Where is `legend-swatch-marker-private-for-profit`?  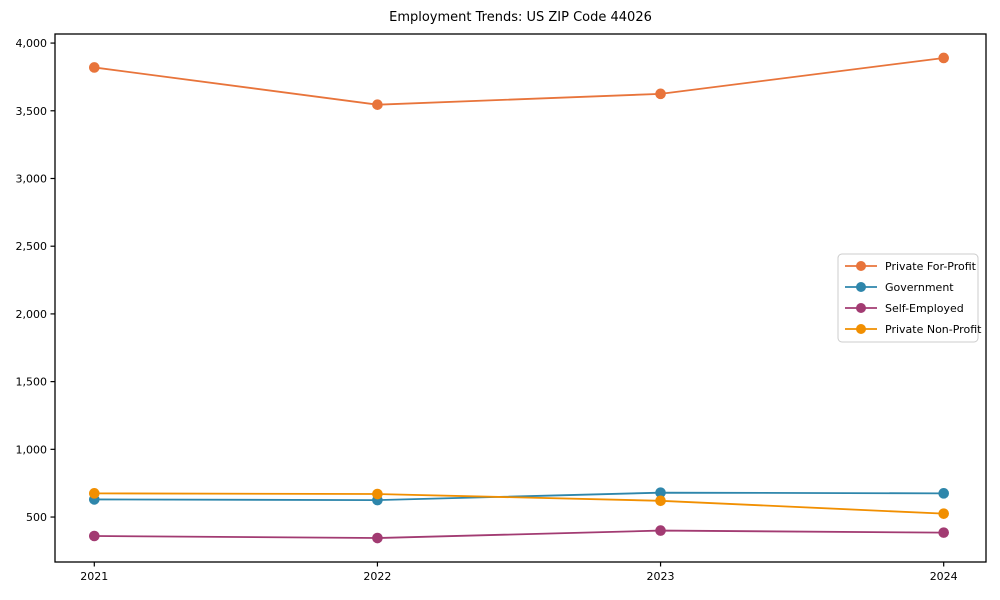 legend-swatch-marker-private-for-profit is located at coordinates (861, 266).